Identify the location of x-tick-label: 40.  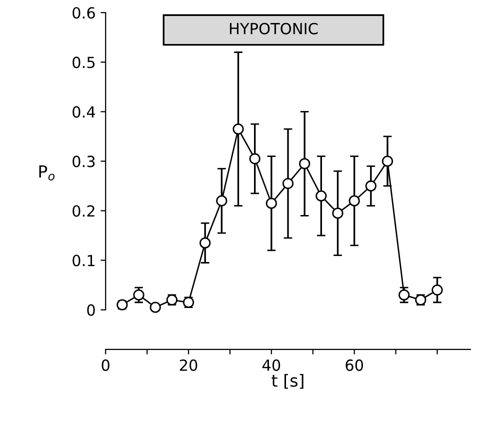
(271, 365).